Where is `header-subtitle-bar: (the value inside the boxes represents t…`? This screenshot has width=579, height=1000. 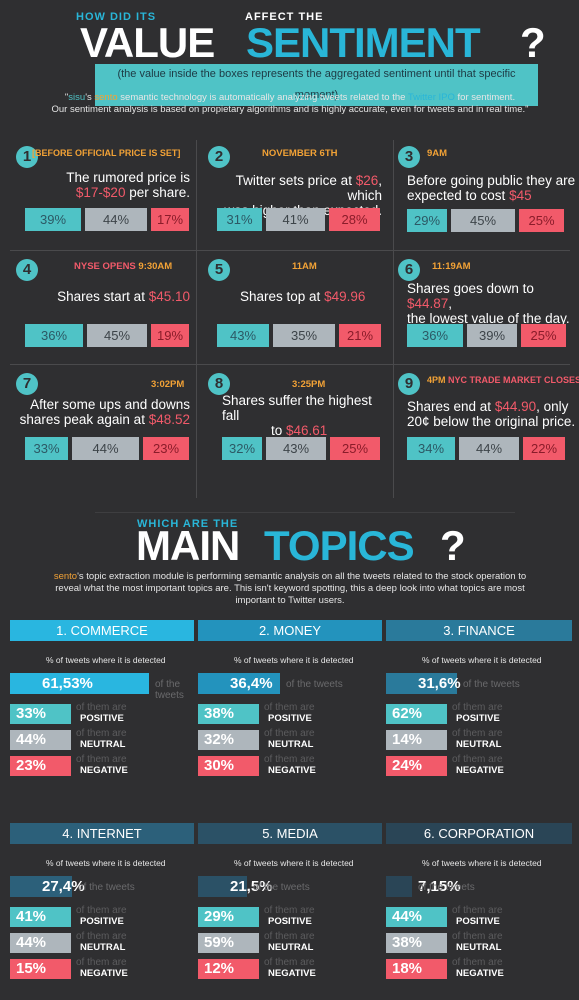
header-subtitle-bar: (the value inside the boxes represents t… is located at coordinates (316, 85).